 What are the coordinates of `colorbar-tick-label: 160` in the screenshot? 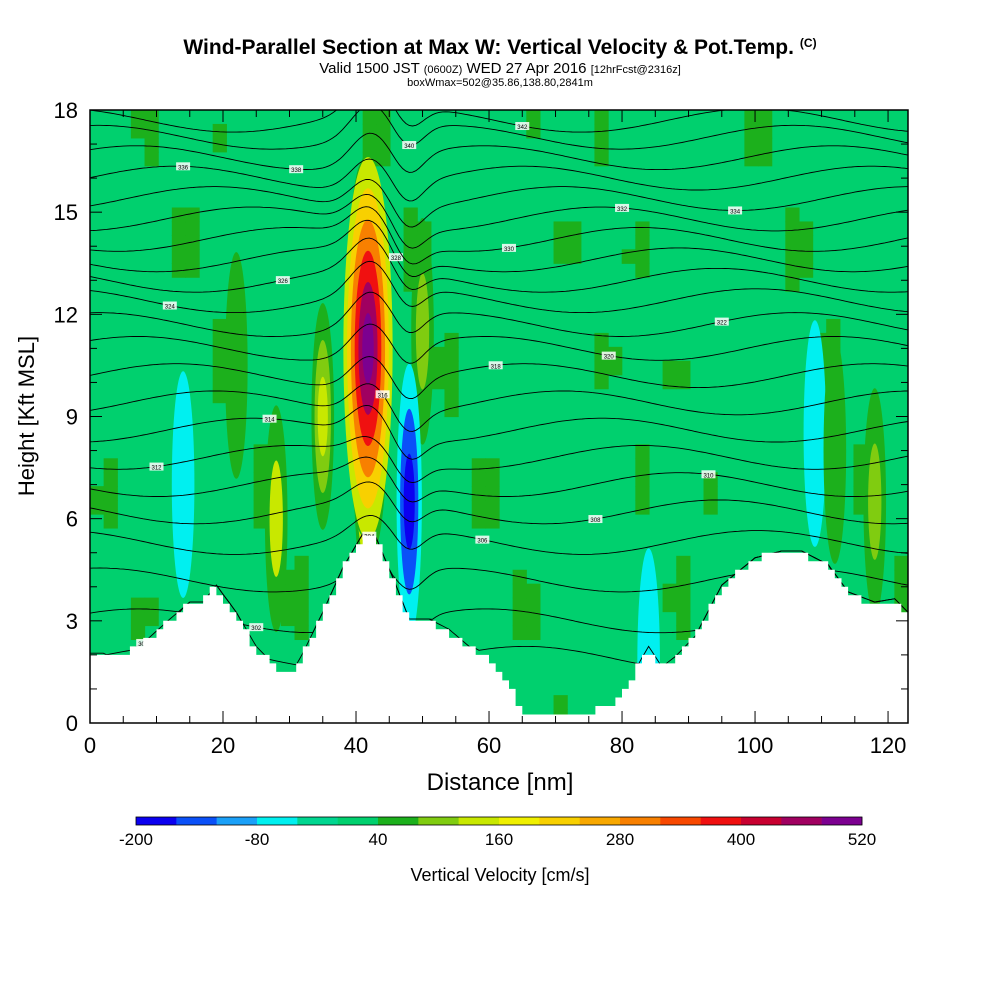 It's located at (499, 839).